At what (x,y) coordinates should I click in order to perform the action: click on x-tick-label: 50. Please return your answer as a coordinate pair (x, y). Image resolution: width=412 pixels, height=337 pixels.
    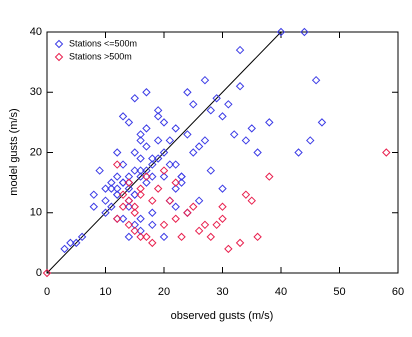
    Looking at the image, I should click on (339, 292).